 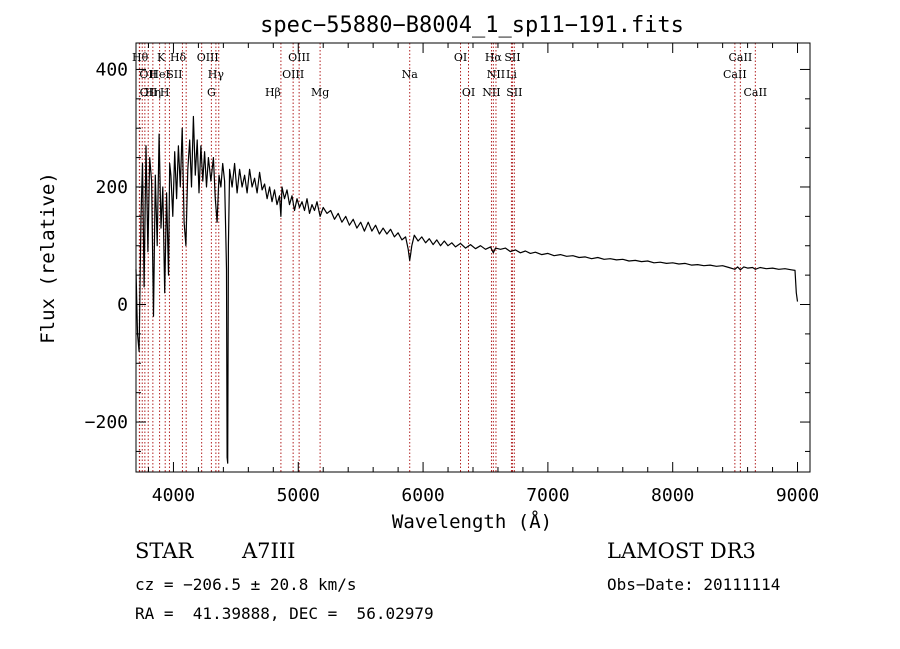 What do you see at coordinates (547, 495) in the screenshot?
I see `x-tick-label: 7000` at bounding box center [547, 495].